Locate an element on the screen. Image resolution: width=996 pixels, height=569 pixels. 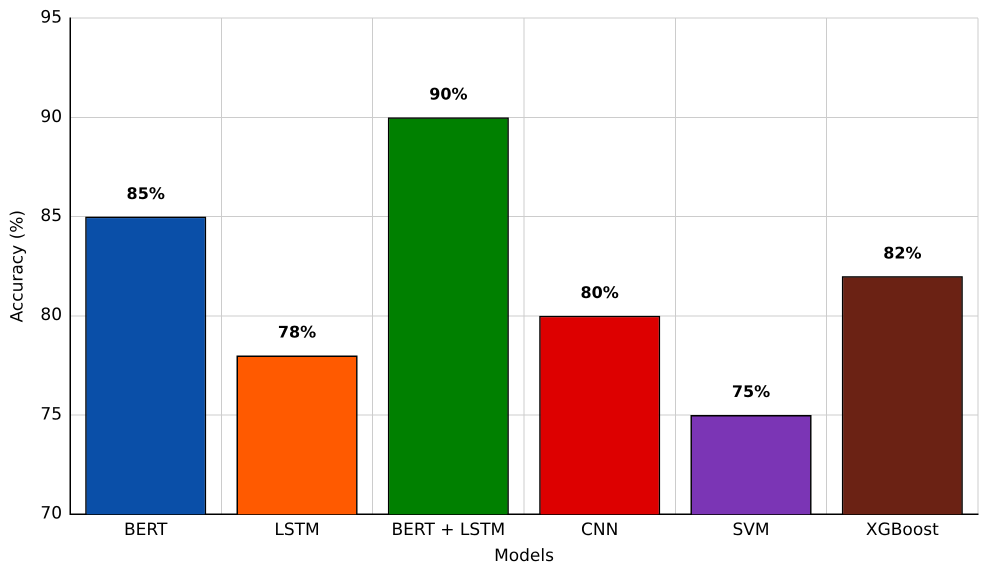
y-tick-label: 85 is located at coordinates (51, 216).